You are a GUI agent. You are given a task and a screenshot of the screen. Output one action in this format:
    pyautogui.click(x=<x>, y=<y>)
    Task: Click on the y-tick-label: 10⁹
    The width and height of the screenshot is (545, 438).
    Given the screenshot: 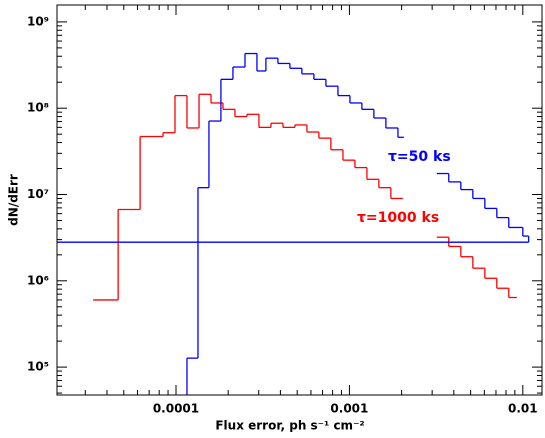 What is the action you would take?
    pyautogui.click(x=38, y=21)
    